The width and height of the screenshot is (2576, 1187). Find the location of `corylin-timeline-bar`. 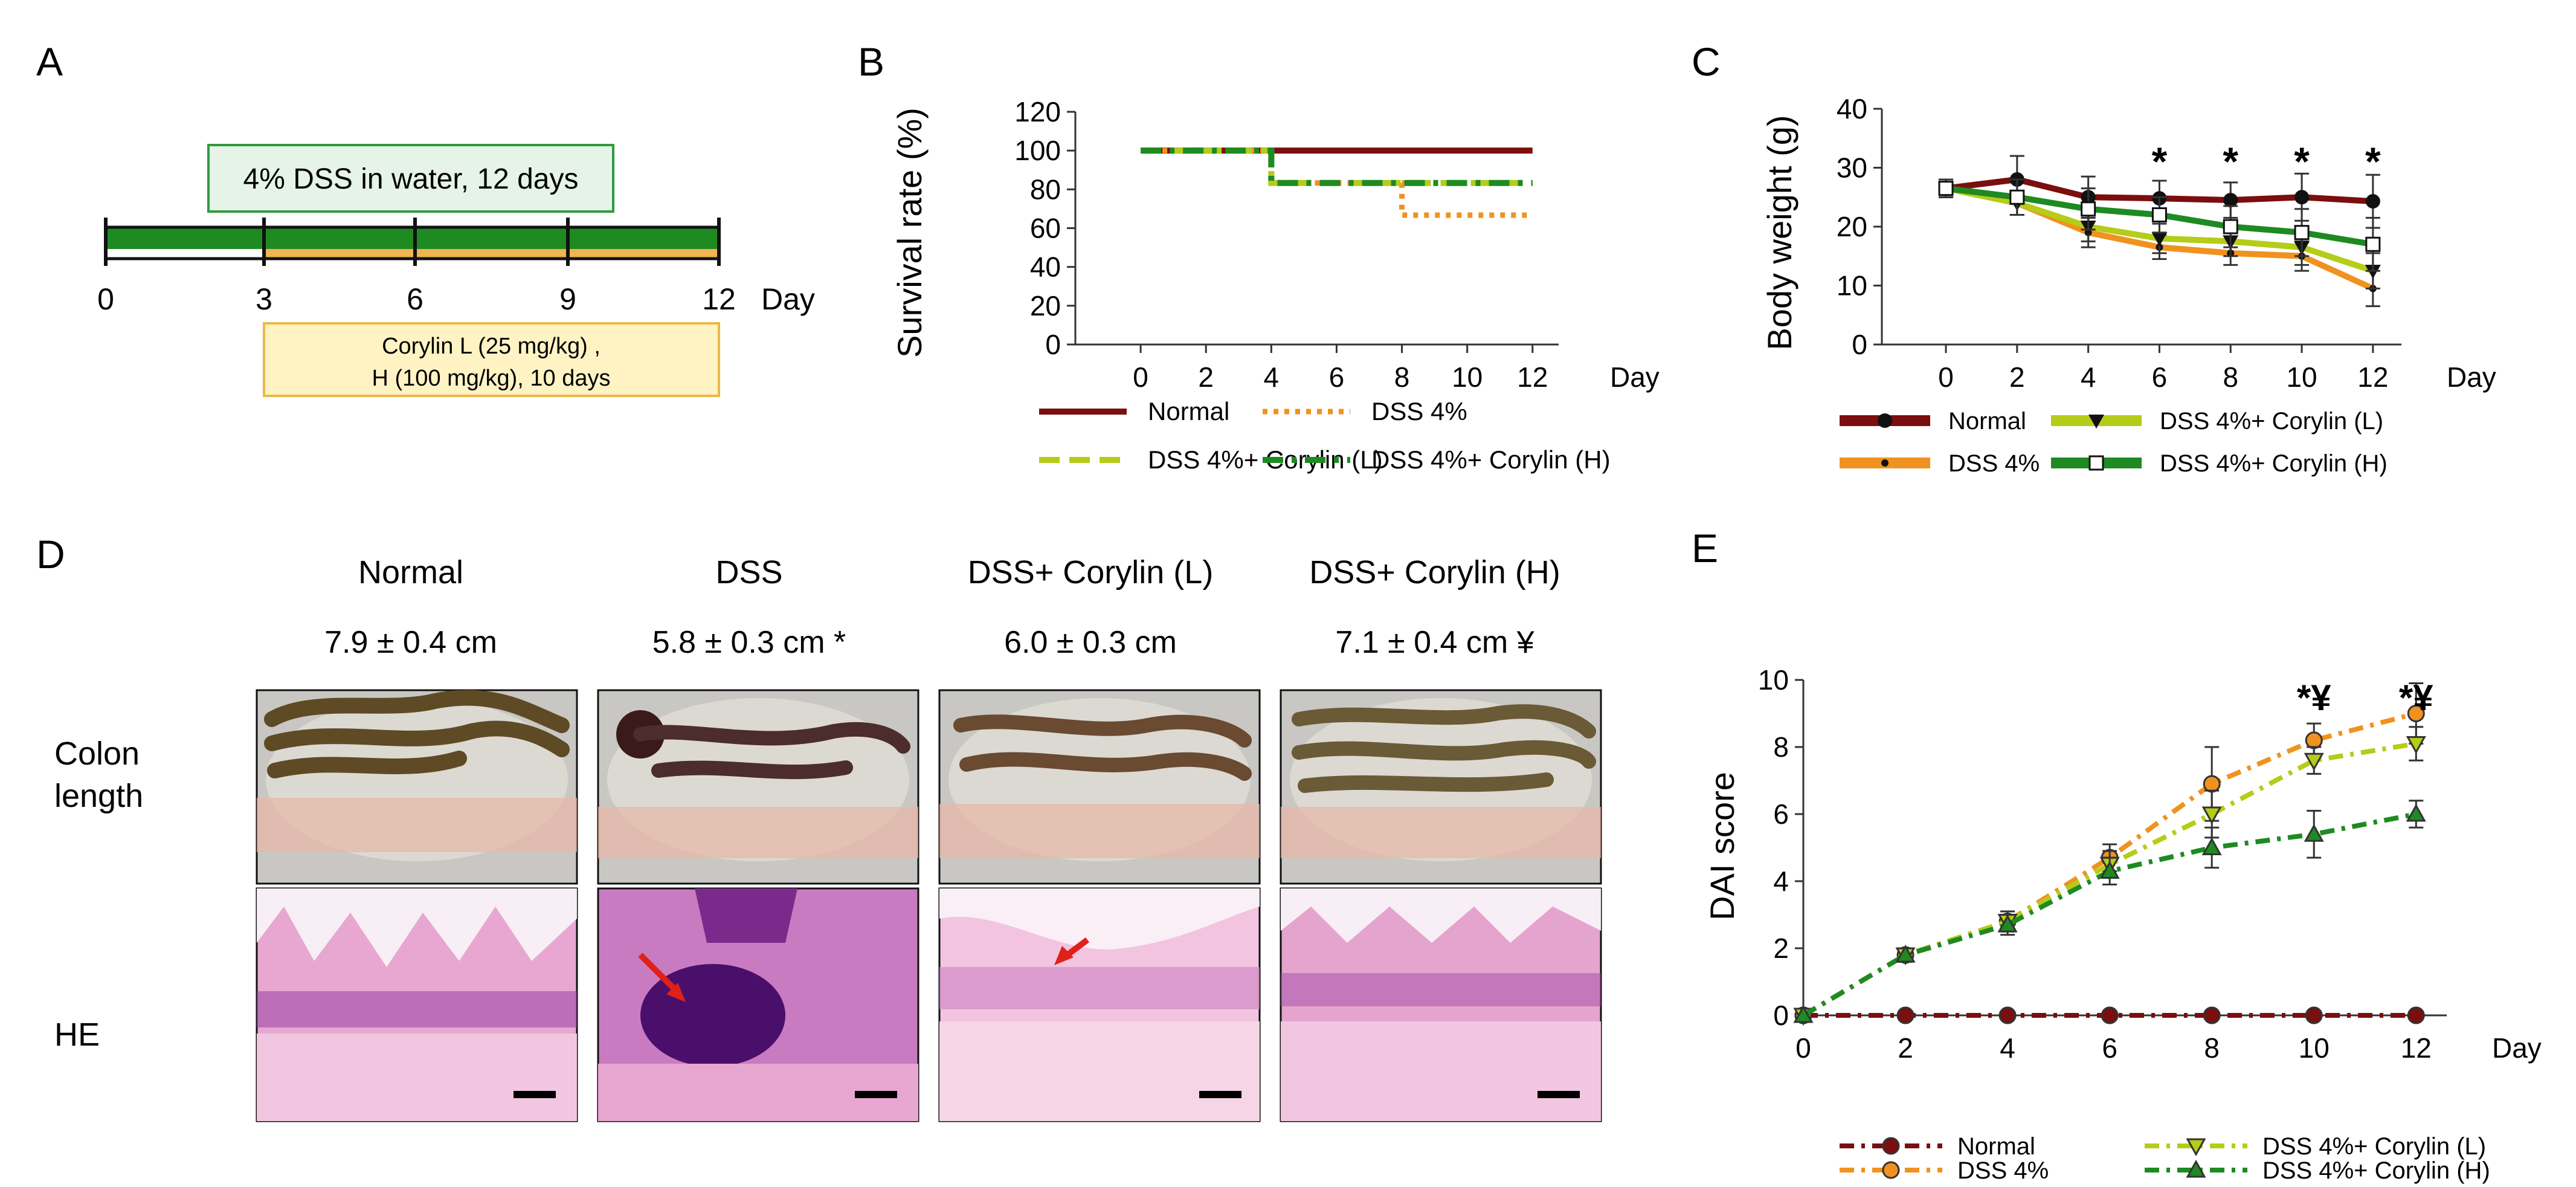

corylin-timeline-bar is located at coordinates (491, 253).